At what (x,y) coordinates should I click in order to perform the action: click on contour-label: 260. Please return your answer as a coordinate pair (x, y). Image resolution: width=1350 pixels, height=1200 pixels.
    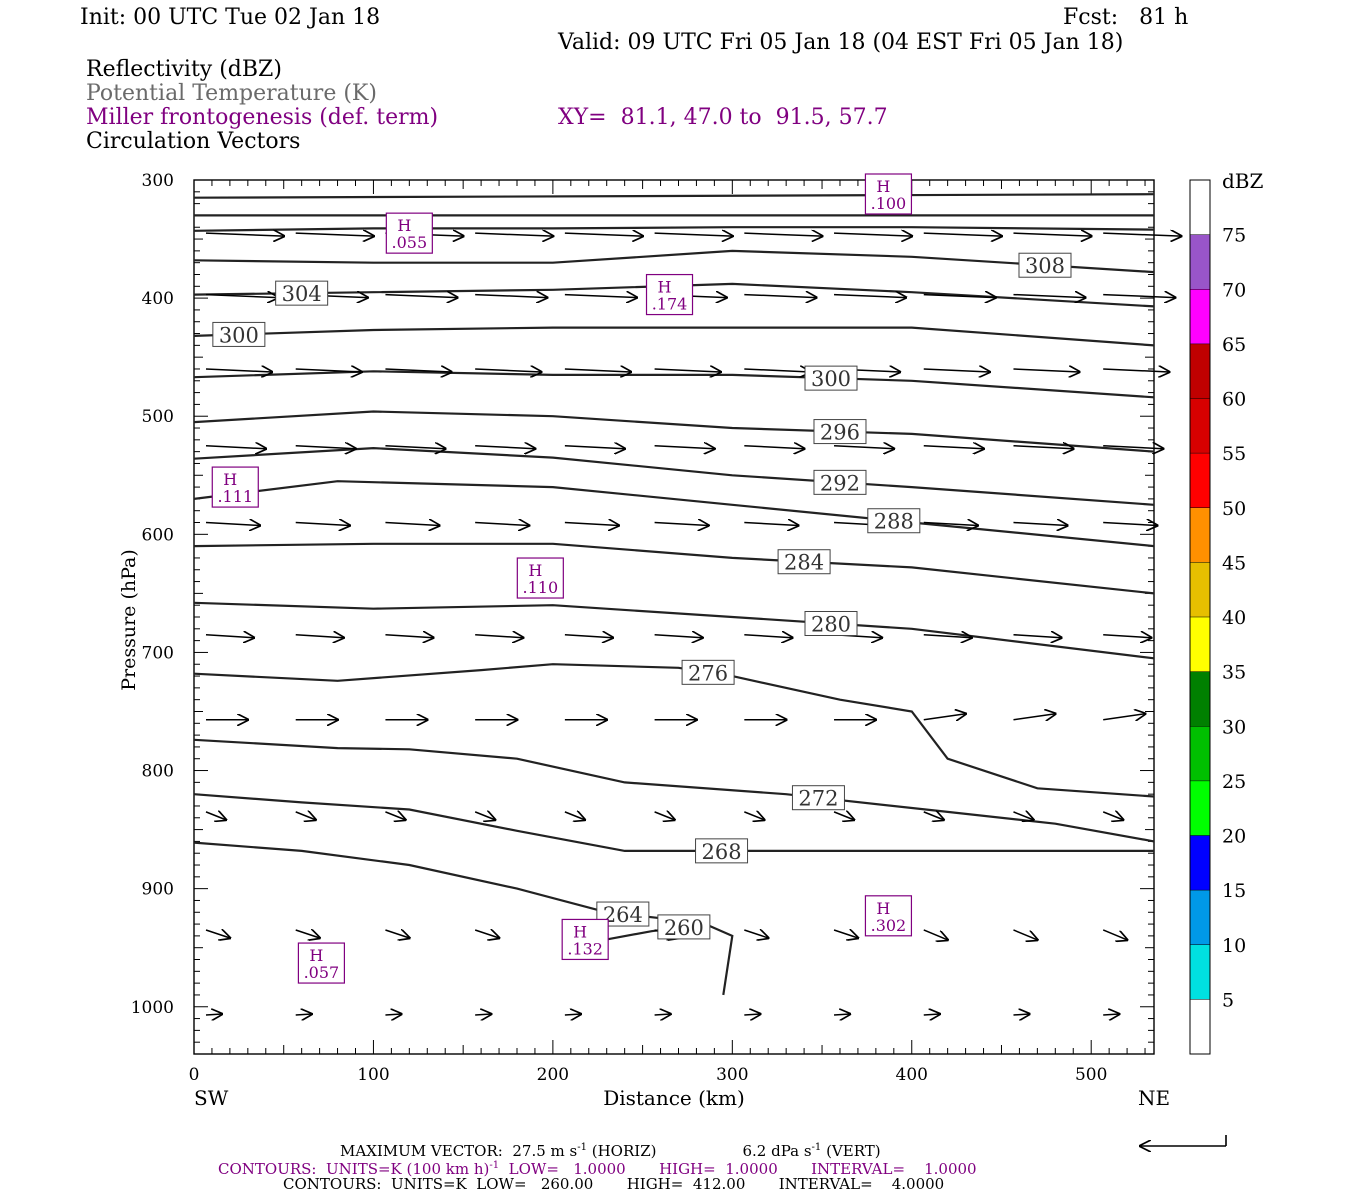
    Looking at the image, I should click on (684, 928).